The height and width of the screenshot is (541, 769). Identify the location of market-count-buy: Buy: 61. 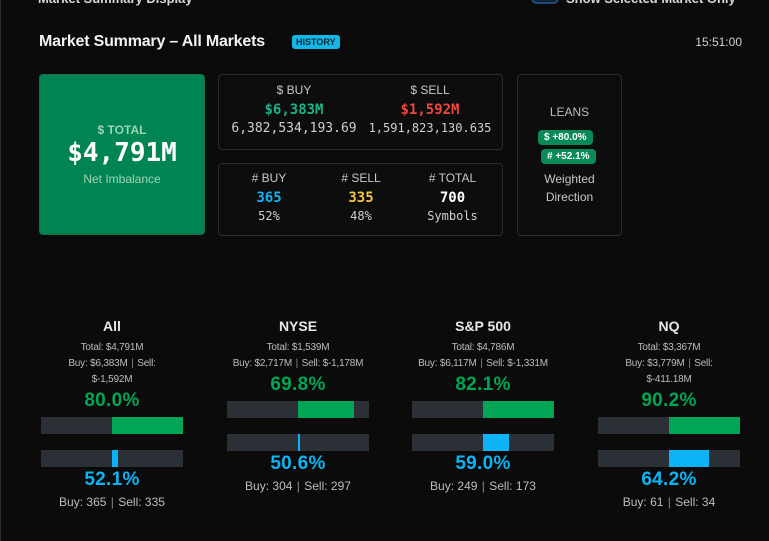
(643, 502).